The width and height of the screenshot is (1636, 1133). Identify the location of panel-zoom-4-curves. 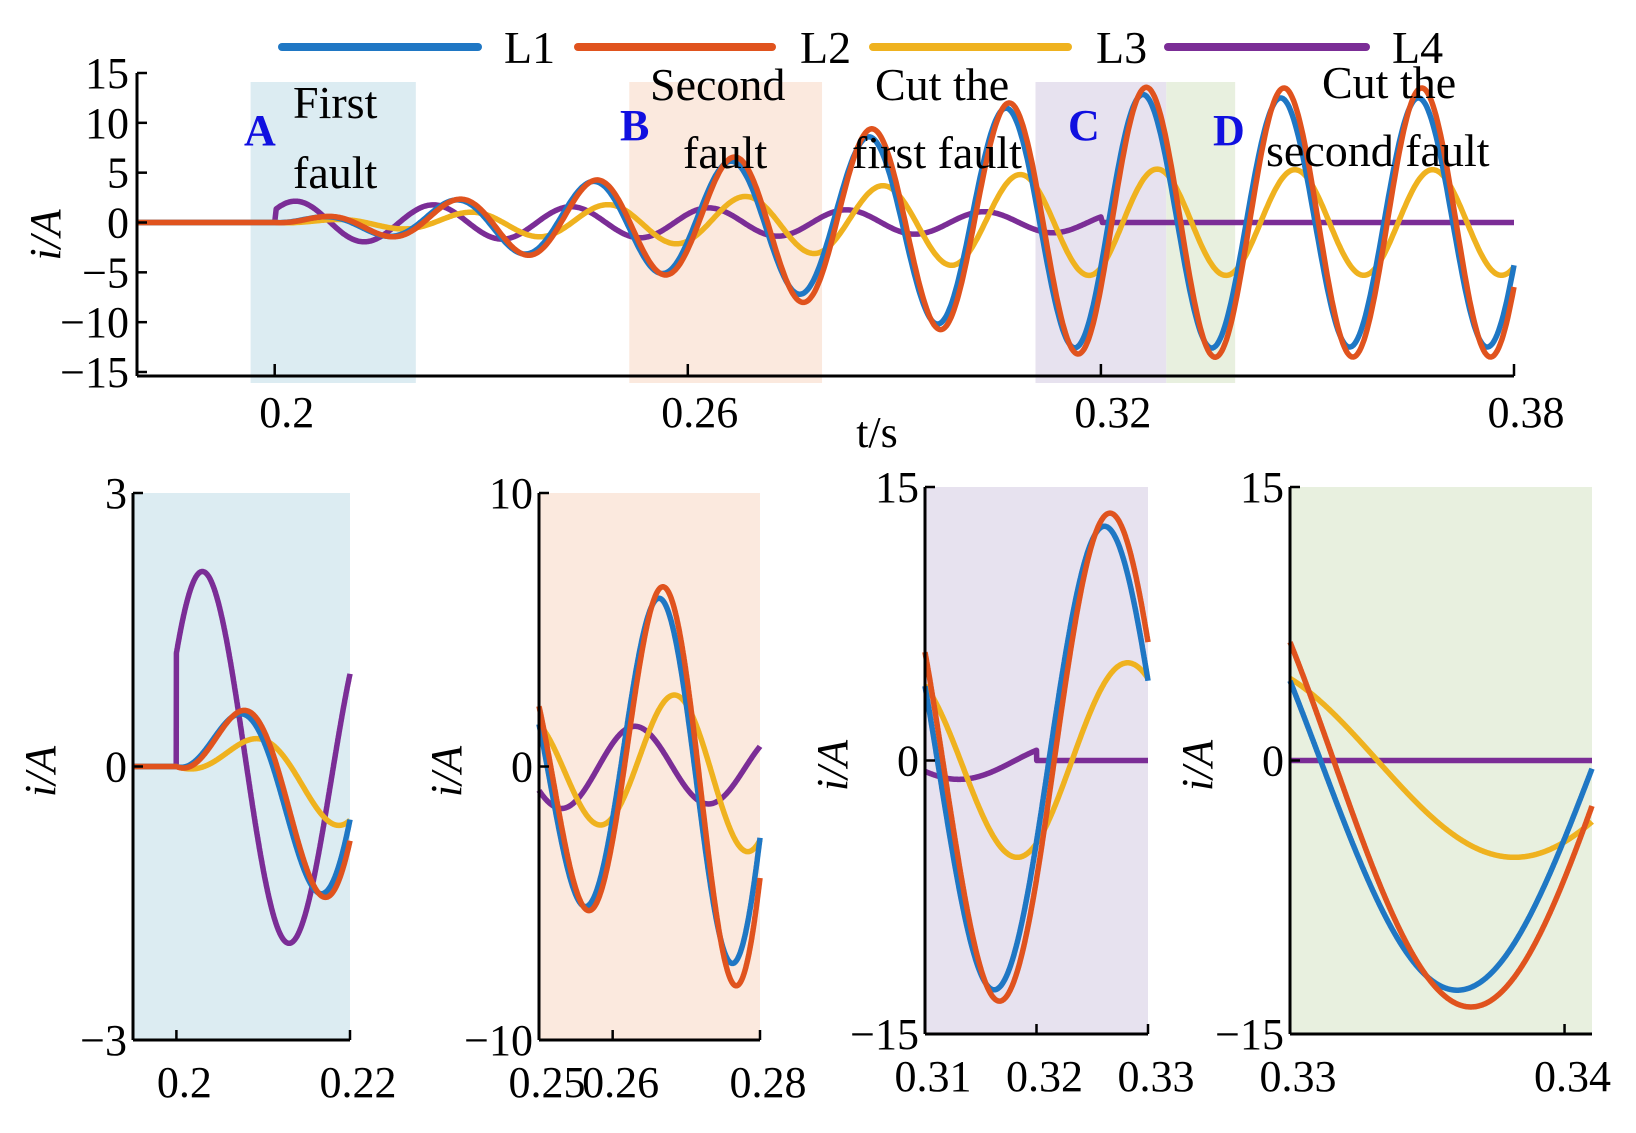
(1441, 825).